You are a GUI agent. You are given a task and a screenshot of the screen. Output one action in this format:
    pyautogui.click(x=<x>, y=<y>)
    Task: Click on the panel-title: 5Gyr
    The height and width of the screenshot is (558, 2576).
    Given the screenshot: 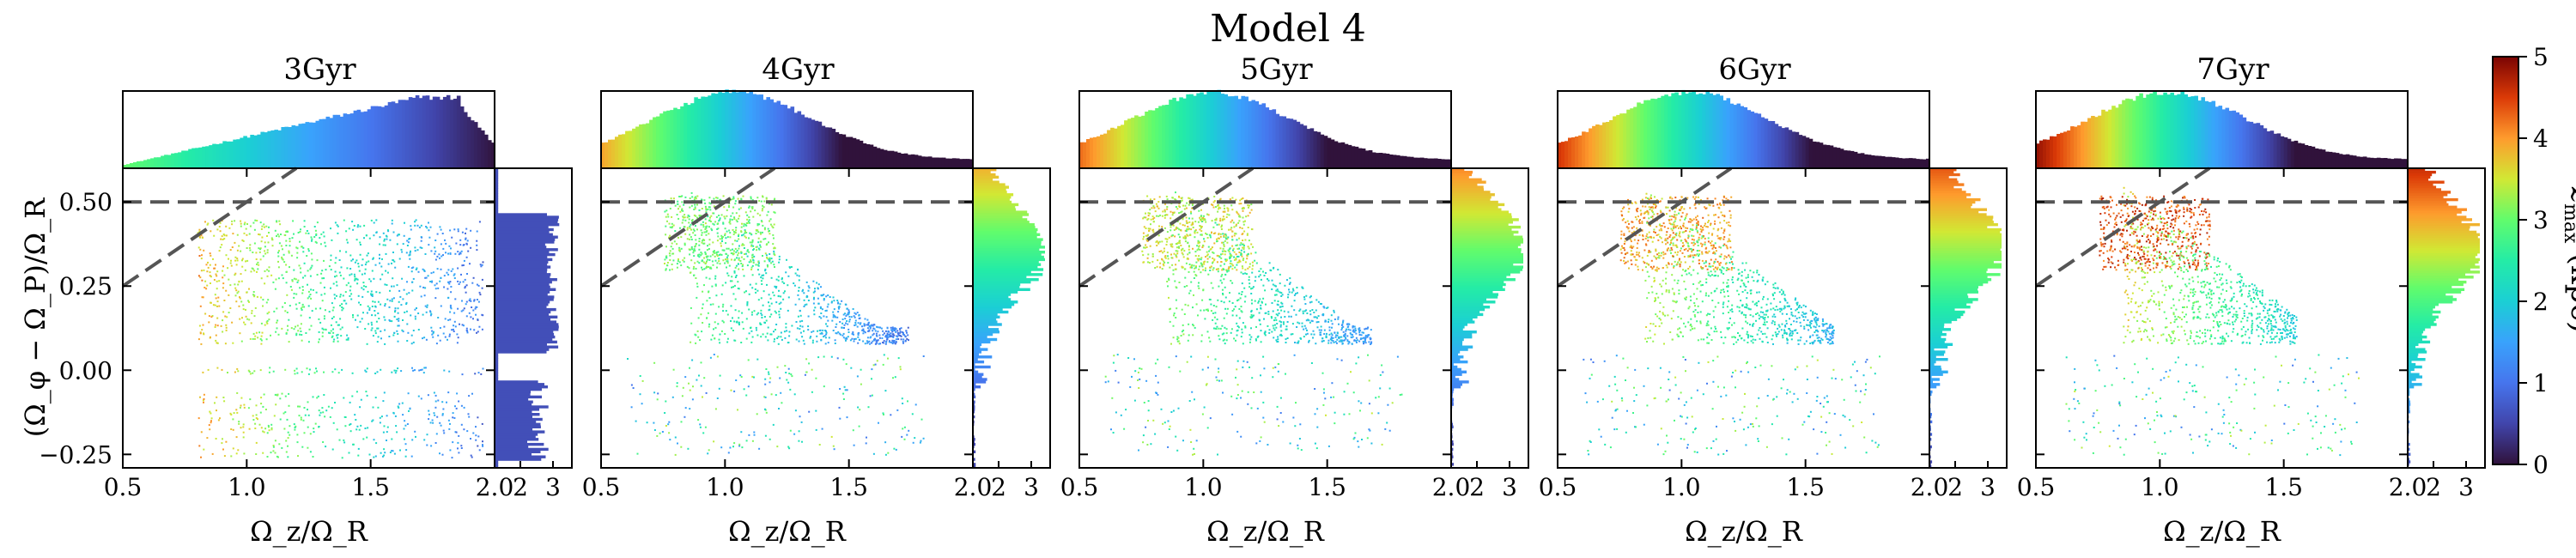 What is the action you would take?
    pyautogui.click(x=1276, y=69)
    